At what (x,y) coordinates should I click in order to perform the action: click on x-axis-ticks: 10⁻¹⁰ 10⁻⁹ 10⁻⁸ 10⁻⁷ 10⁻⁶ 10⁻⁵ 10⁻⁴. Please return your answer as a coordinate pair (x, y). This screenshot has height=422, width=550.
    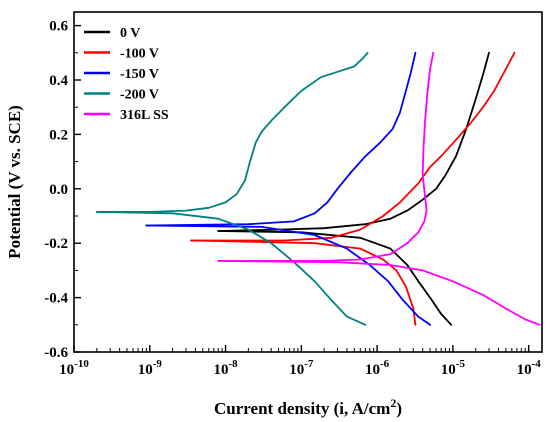
    Looking at the image, I should click on (300, 361).